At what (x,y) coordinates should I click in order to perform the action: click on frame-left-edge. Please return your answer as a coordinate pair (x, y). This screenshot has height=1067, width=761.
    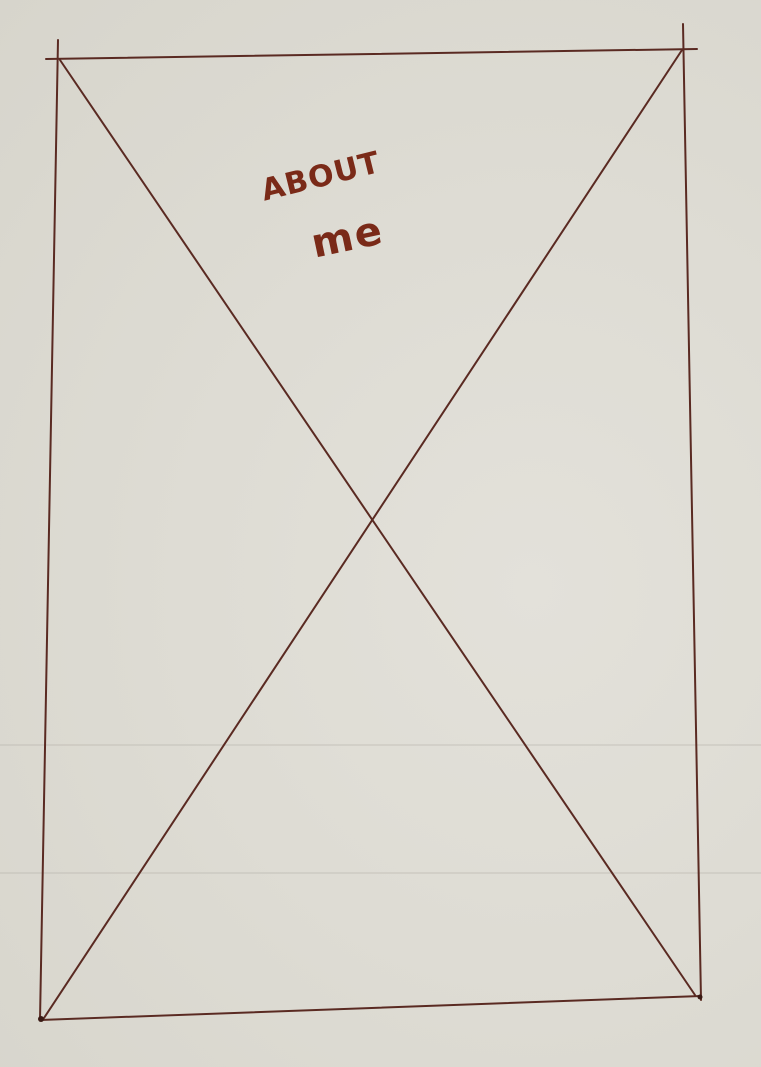
    Looking at the image, I should click on (49, 530).